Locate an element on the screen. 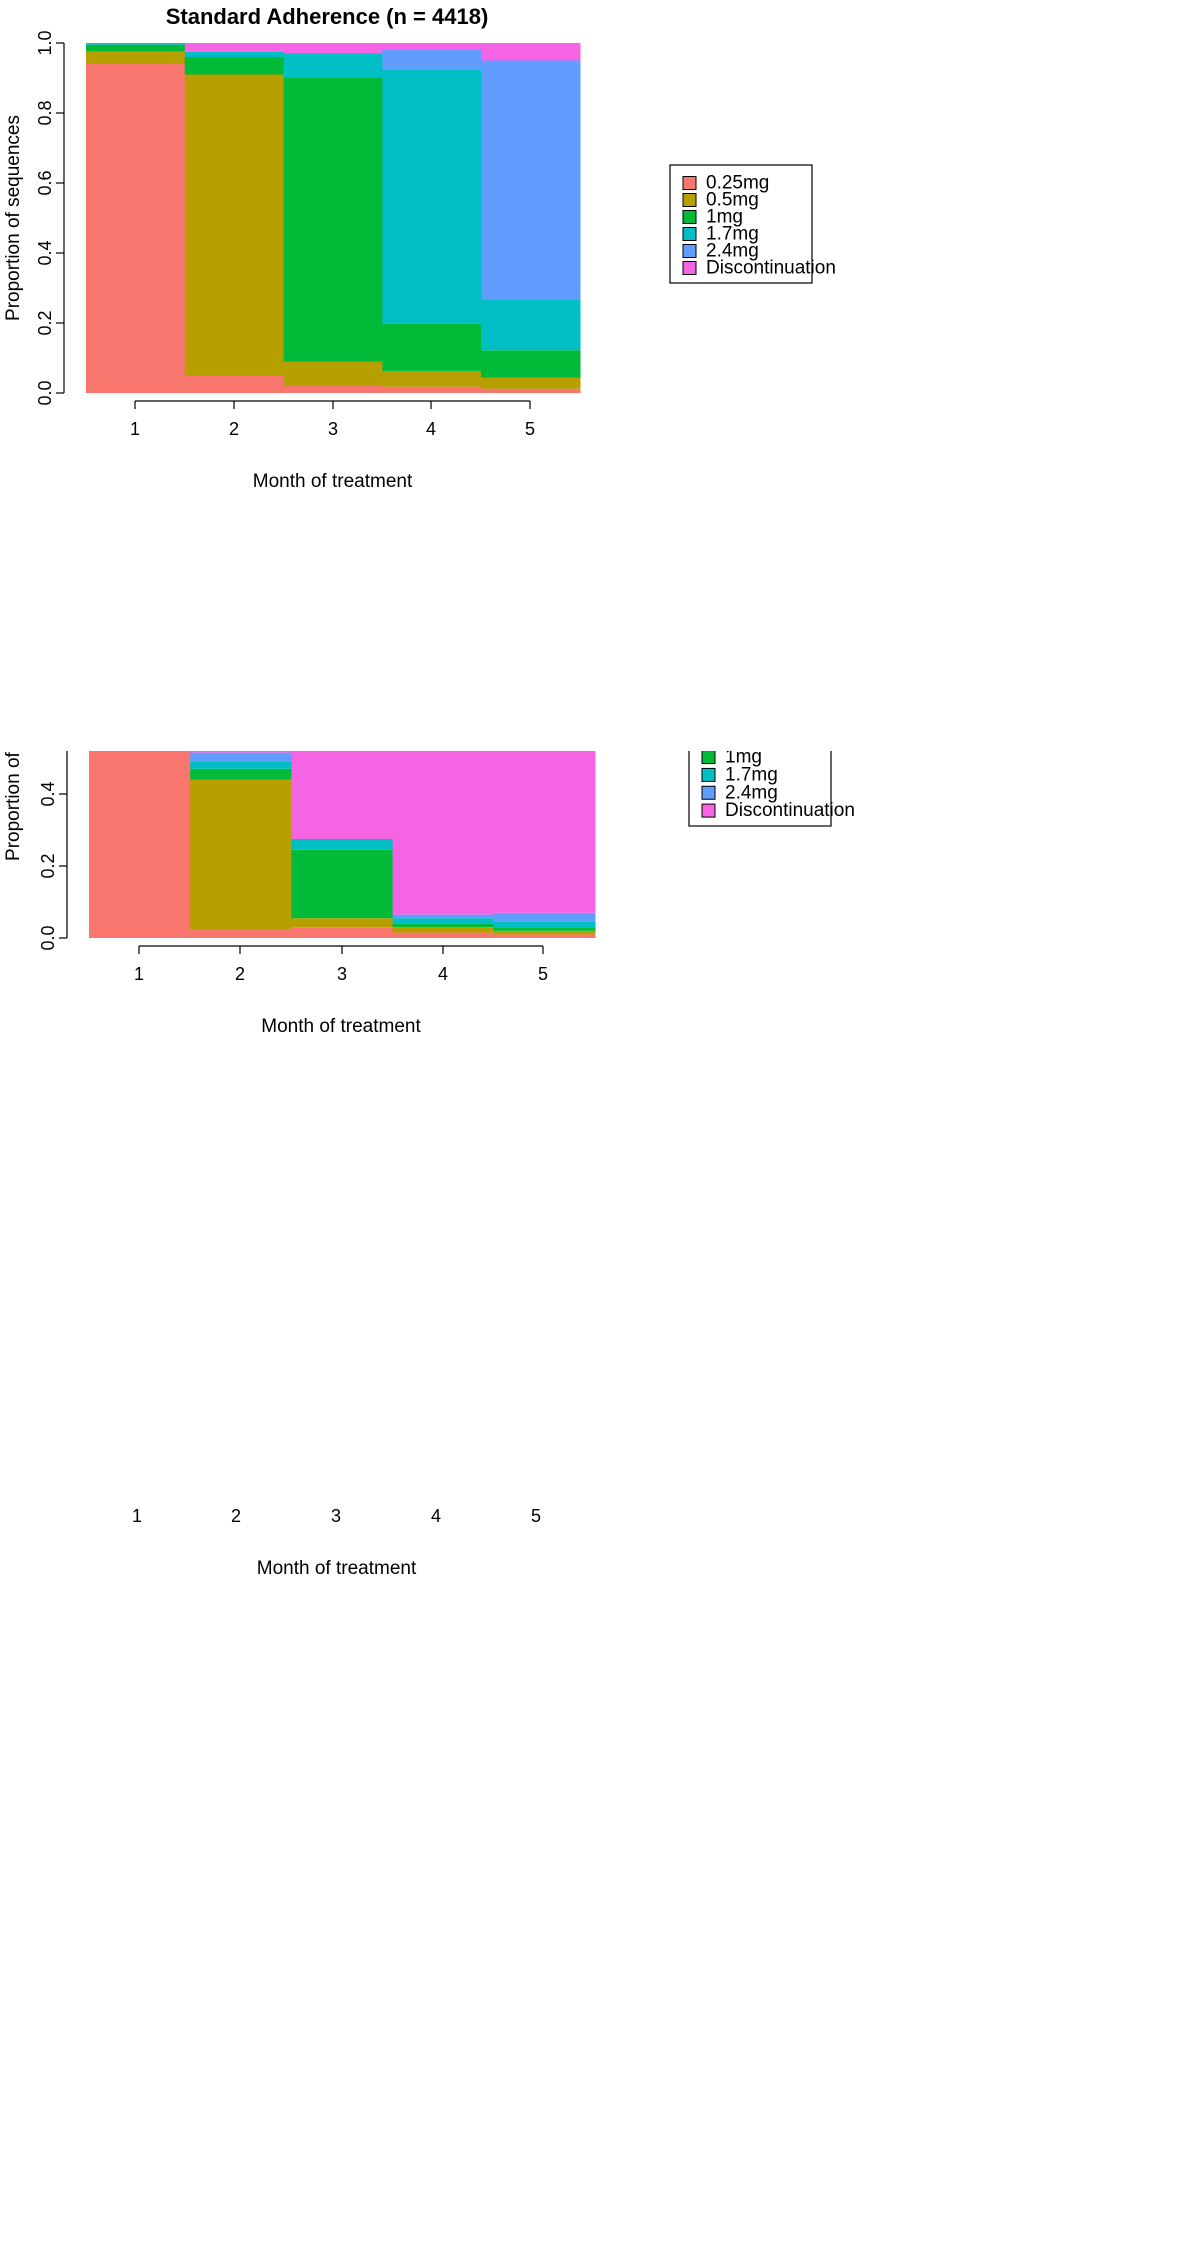  chart-title: Standard Adherence (n = 4418) is located at coordinates (327, 16).